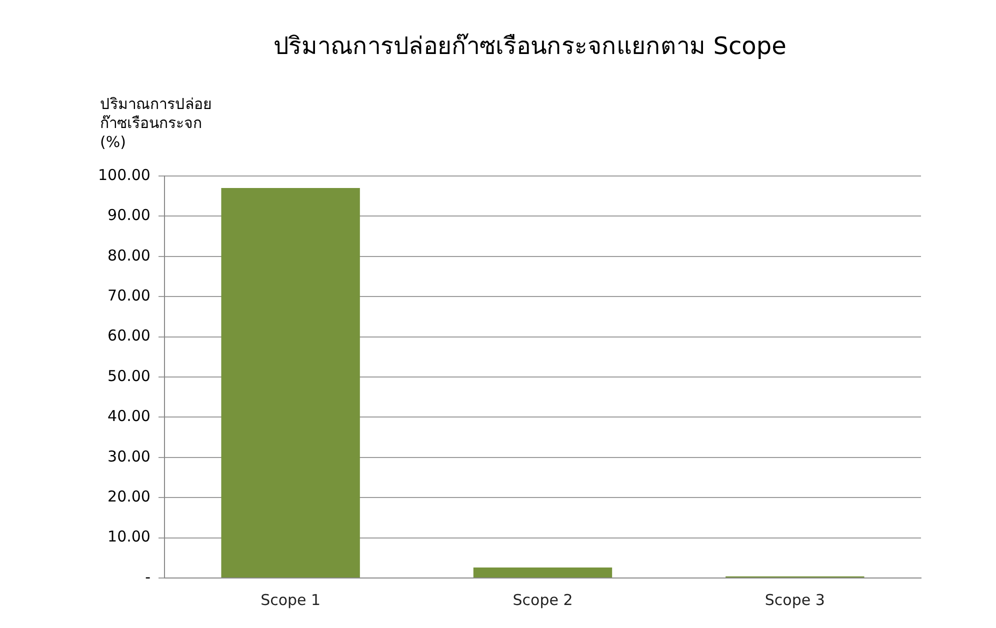  I want to click on y-tick-label: 40.00, so click(129, 416).